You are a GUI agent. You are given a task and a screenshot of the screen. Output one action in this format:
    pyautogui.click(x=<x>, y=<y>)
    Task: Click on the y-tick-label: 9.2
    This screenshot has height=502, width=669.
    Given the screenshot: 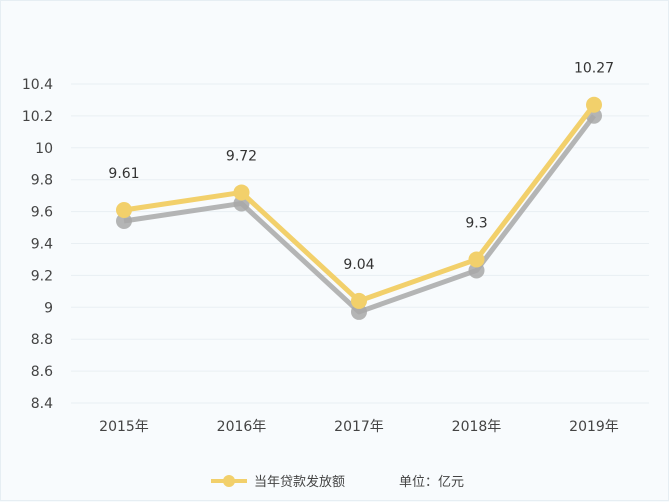 What is the action you would take?
    pyautogui.click(x=42, y=276)
    